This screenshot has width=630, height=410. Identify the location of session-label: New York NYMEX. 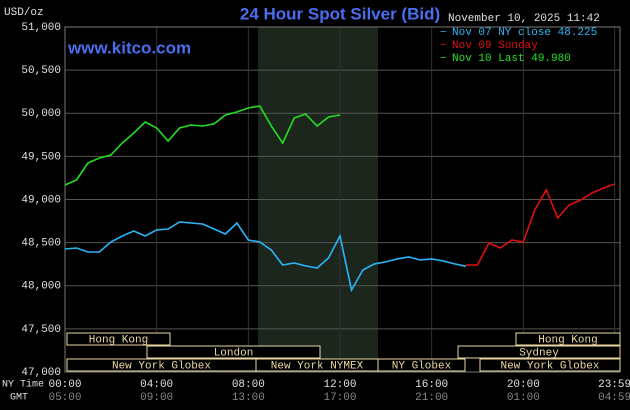
(317, 366).